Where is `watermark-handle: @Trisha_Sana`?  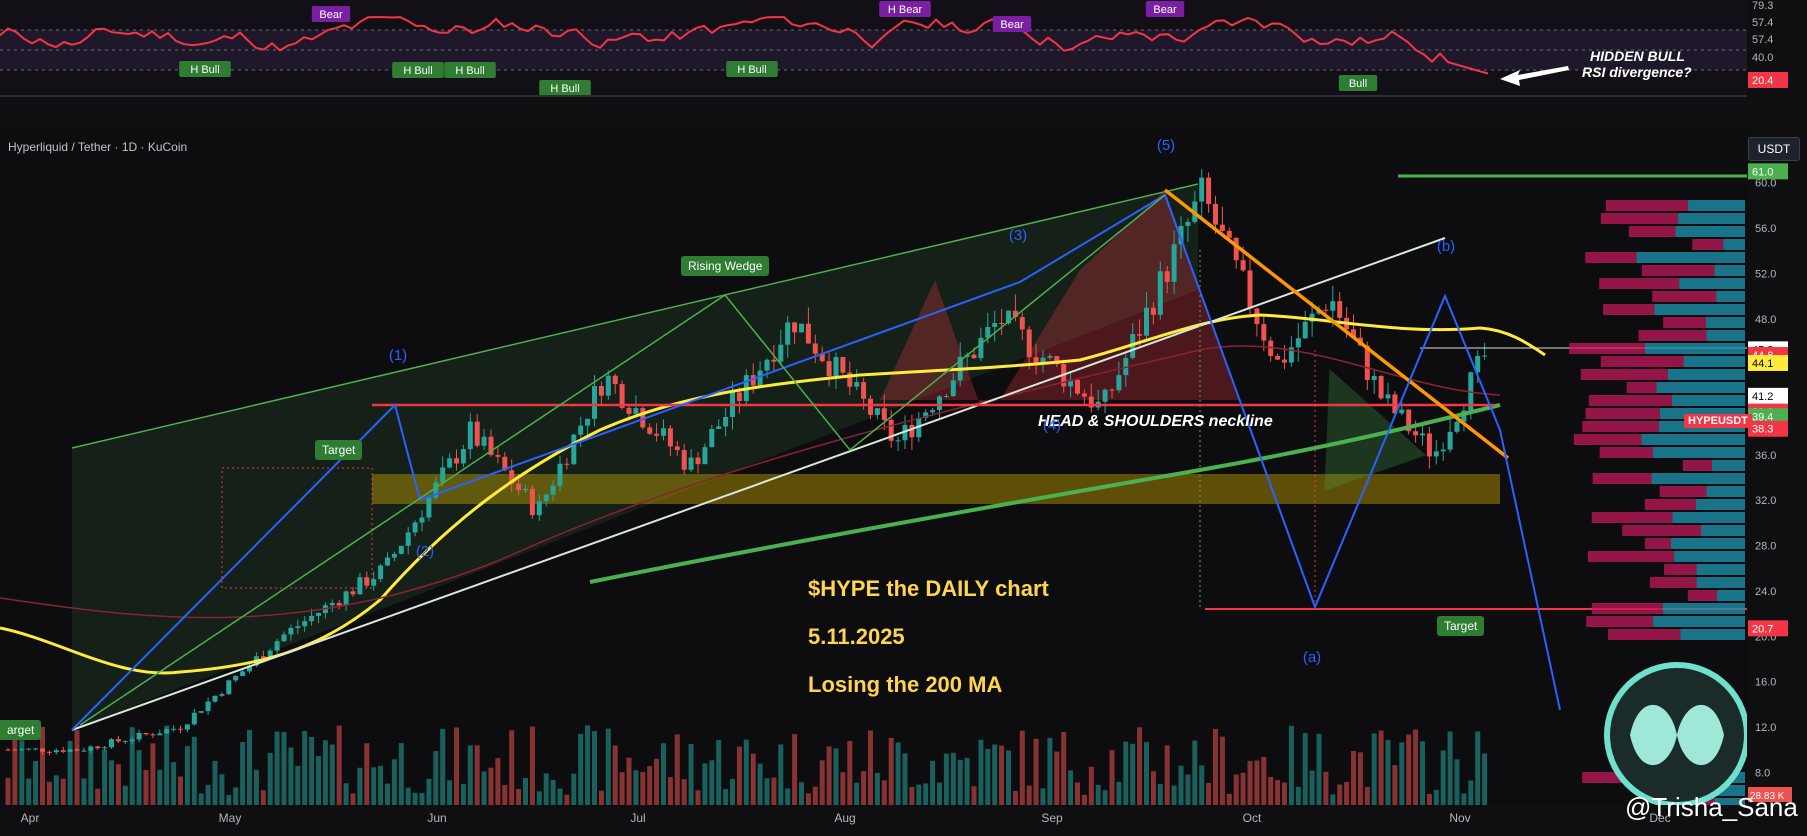
watermark-handle: @Trisha_Sana is located at coordinates (1711, 807).